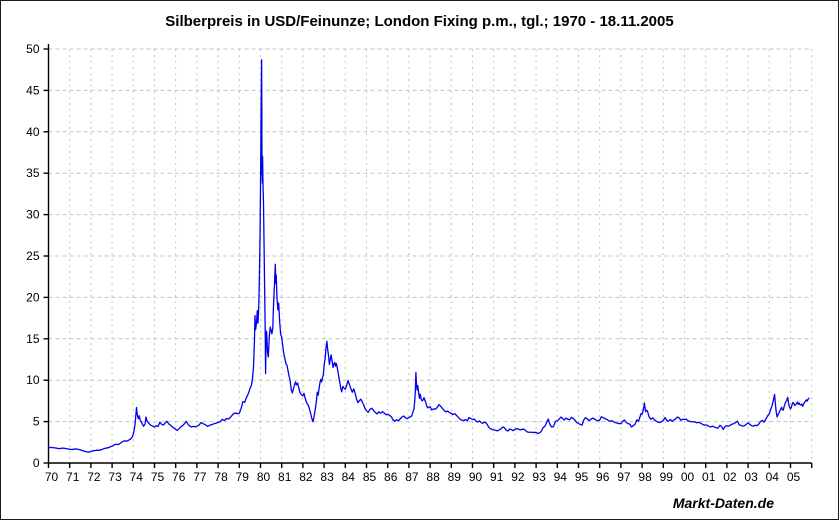  I want to click on x-tick-label-83: 83, so click(327, 477).